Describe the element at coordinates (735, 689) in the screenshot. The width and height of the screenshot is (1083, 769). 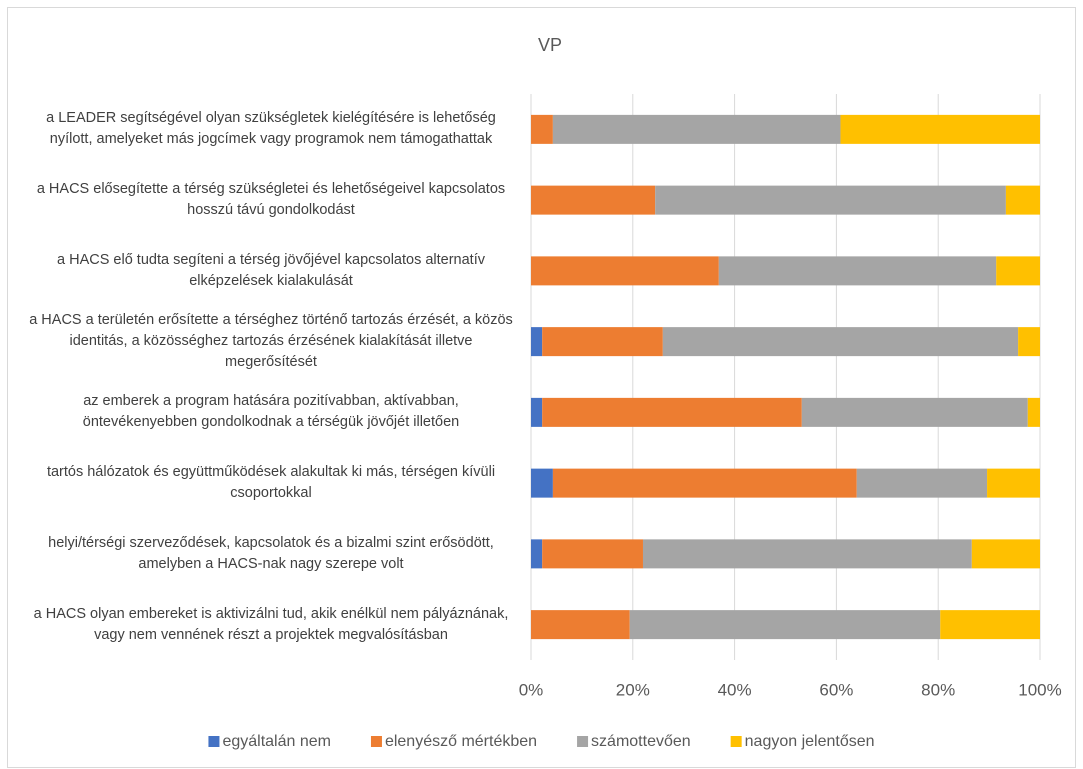
I see `x-tick-label: 40%` at that location.